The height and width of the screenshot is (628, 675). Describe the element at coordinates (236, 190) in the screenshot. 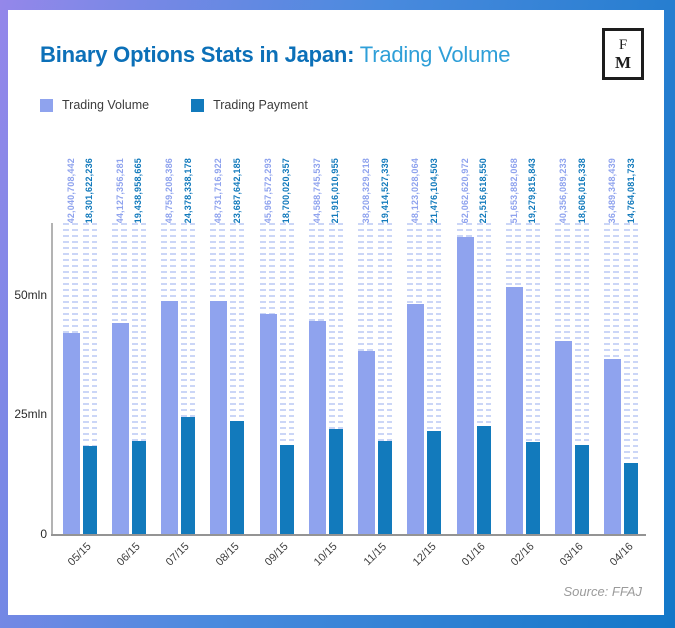

I see `value-label-payment: 23,687,642,185` at that location.